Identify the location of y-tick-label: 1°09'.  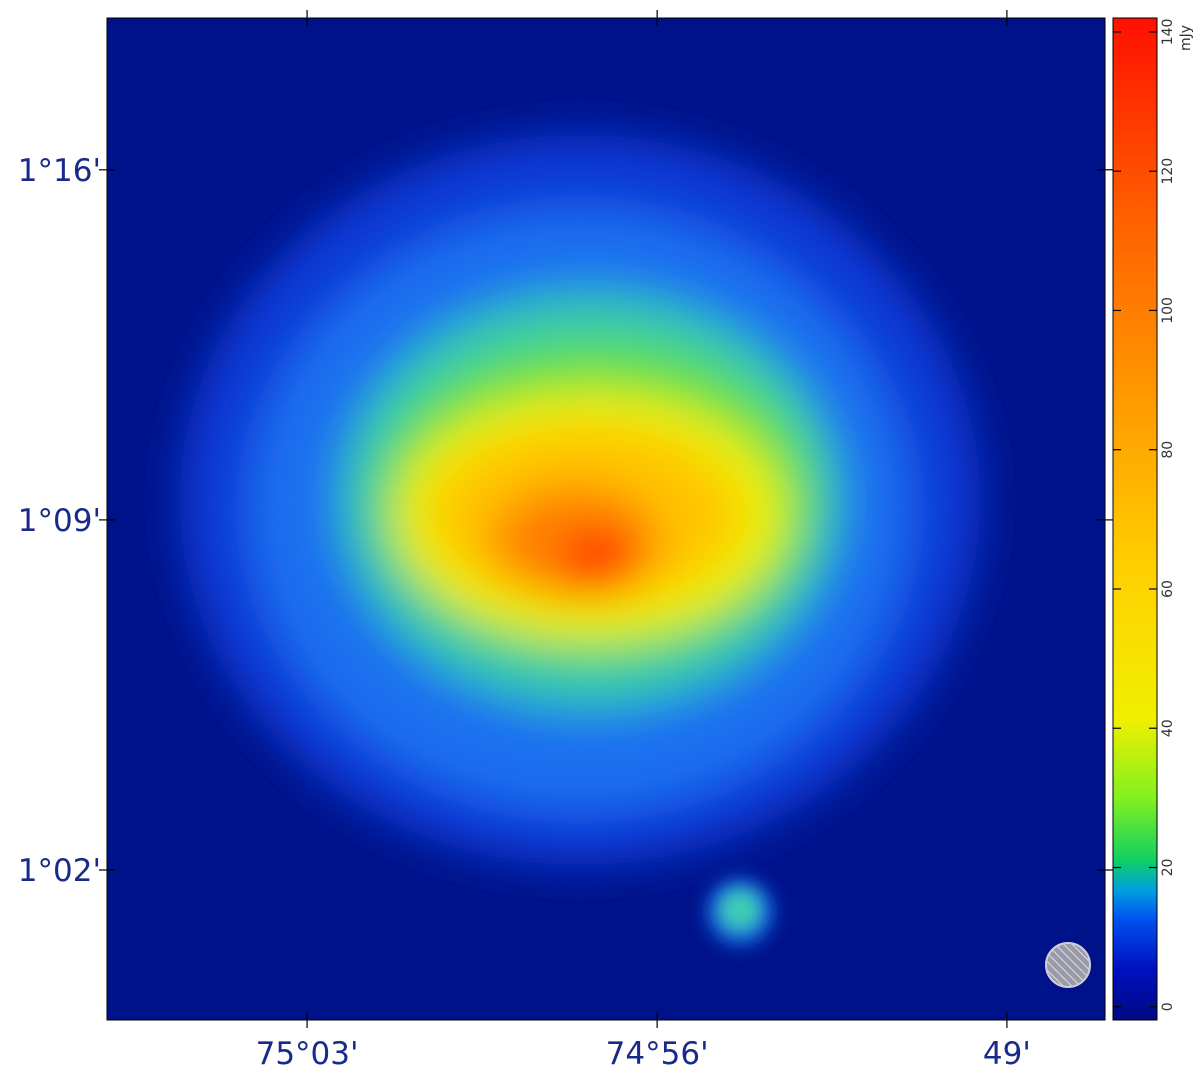
(59, 521).